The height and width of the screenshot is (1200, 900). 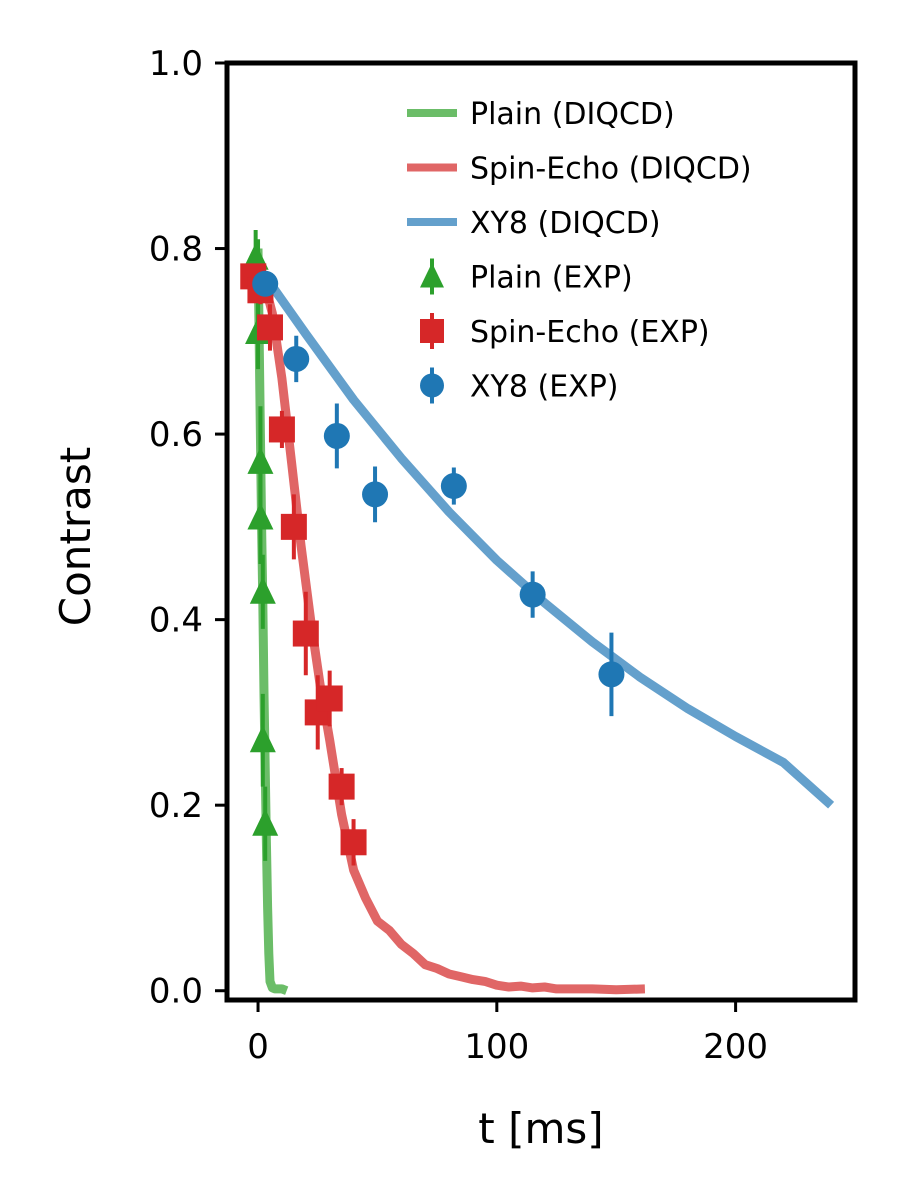 What do you see at coordinates (176, 250) in the screenshot?
I see `y-tick-label: 0.8` at bounding box center [176, 250].